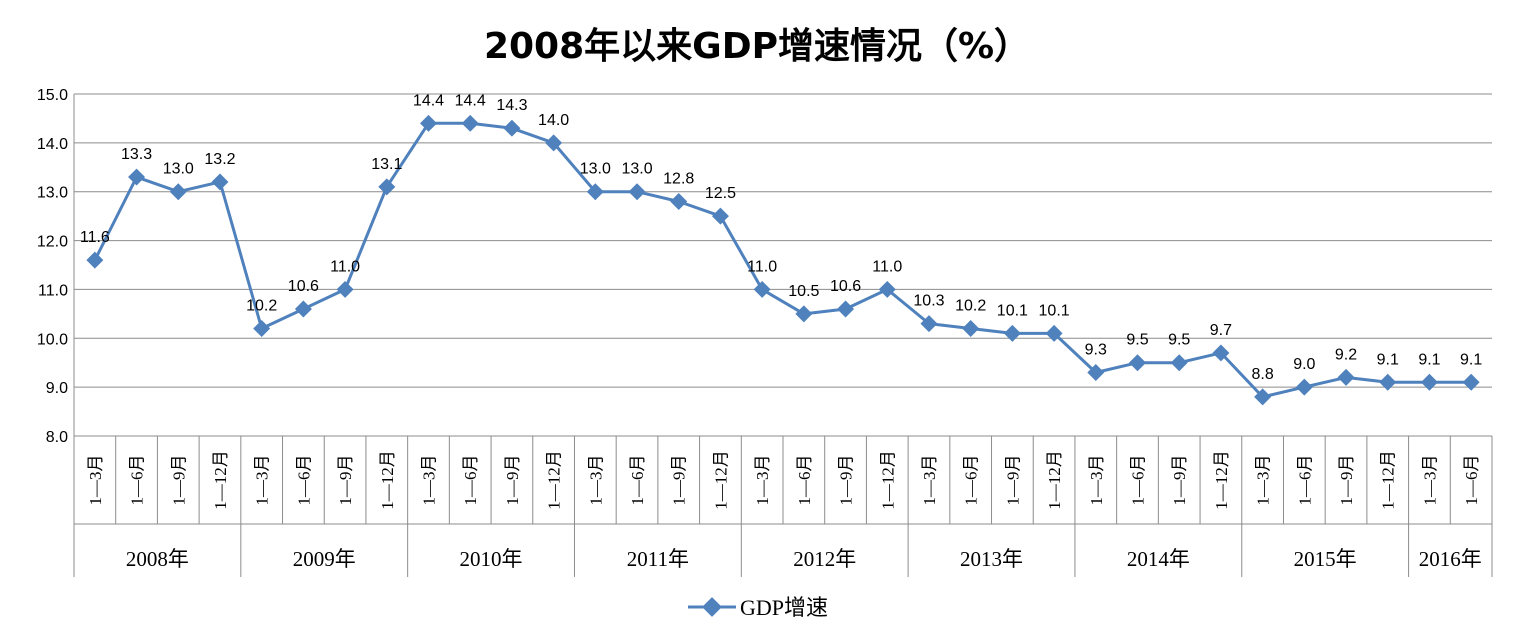 This screenshot has height=641, width=1514. I want to click on data-label: 13.3, so click(136, 154).